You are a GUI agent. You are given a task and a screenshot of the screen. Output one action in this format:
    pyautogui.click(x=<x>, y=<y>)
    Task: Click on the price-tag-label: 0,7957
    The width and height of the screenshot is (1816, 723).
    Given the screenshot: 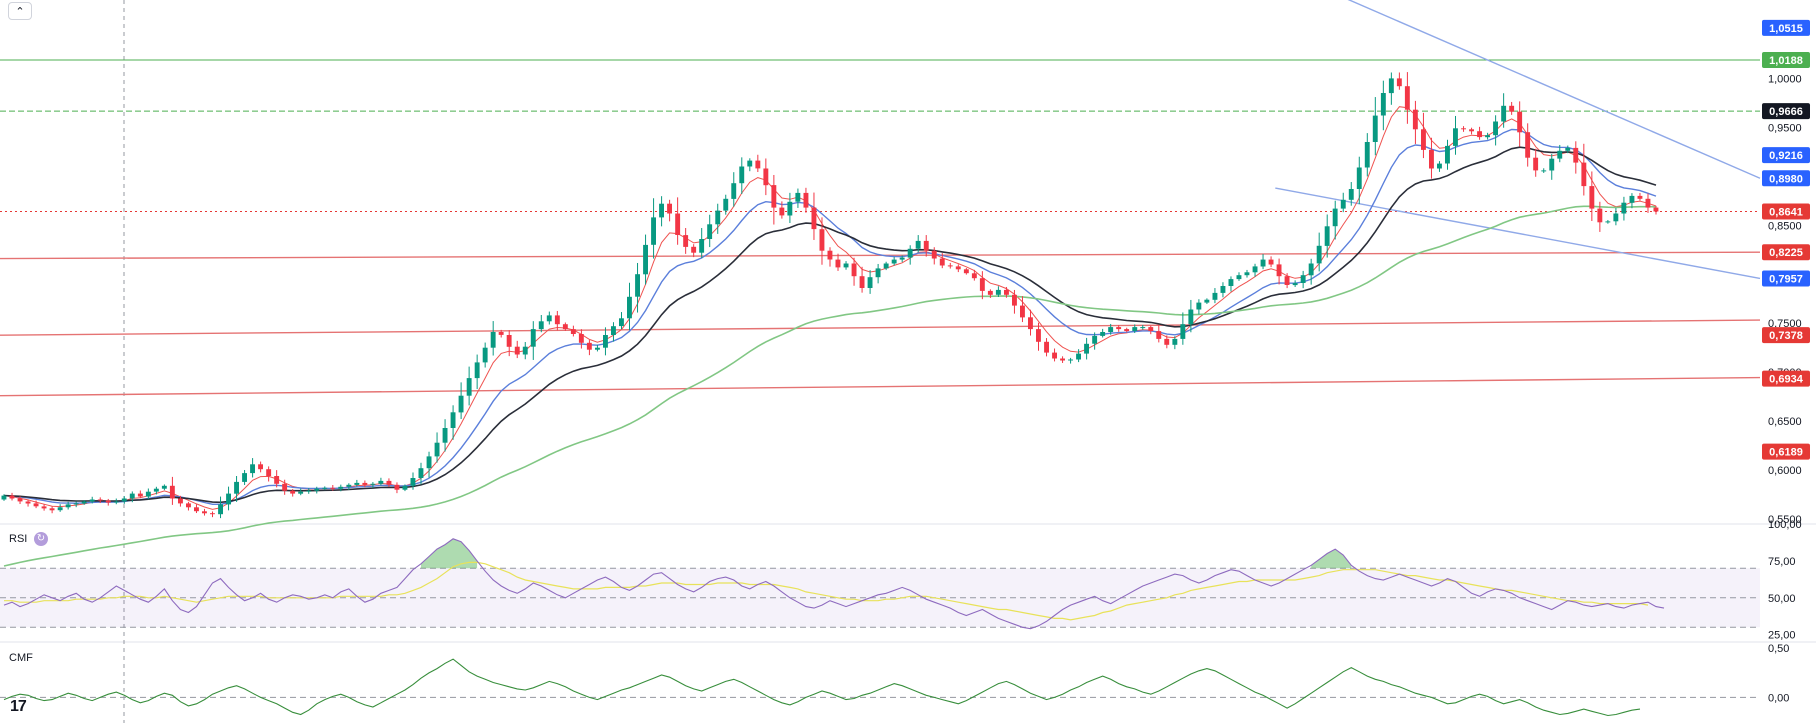 What is the action you would take?
    pyautogui.click(x=1786, y=279)
    